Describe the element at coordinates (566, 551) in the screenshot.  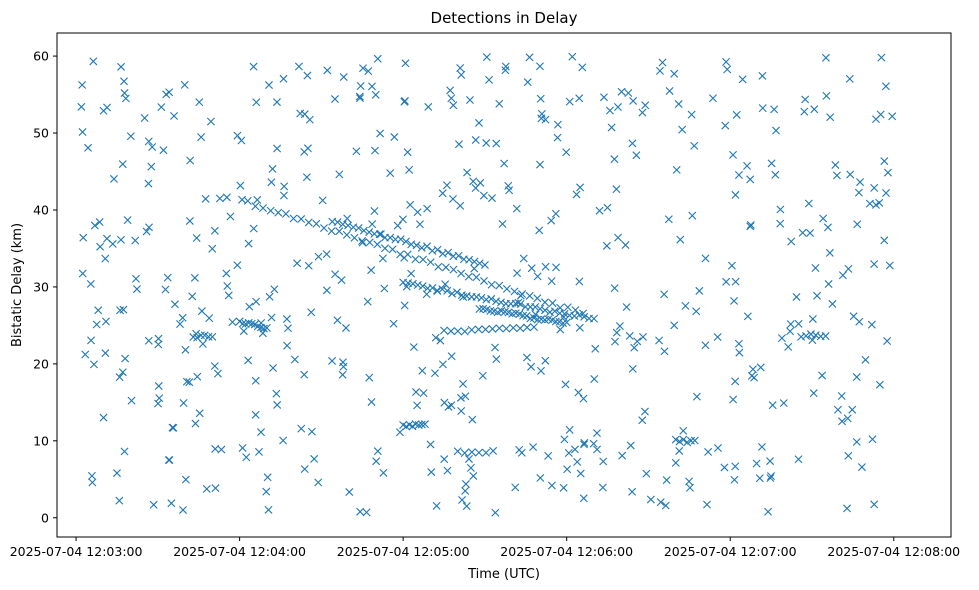
I see `x-tick-label: 2025-07-04 12:06:00` at that location.